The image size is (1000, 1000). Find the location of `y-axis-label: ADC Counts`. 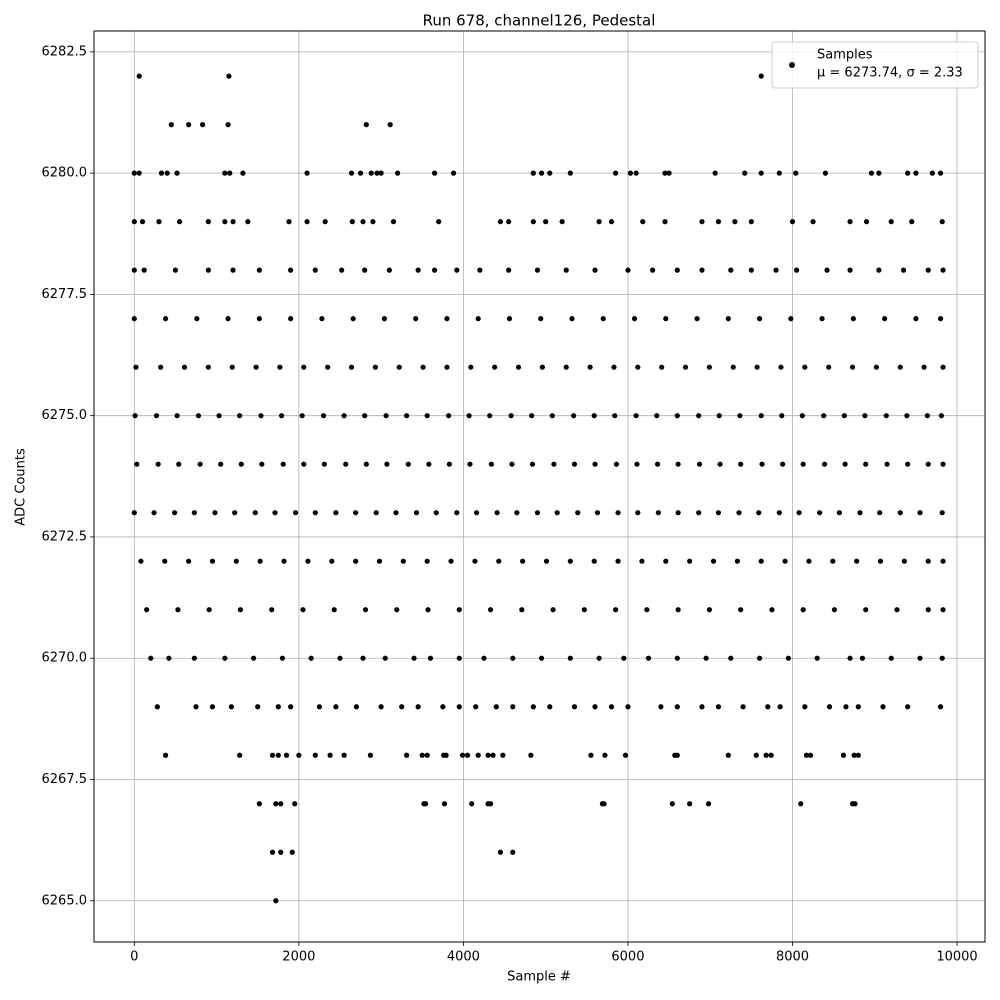

y-axis-label: ADC Counts is located at coordinates (21, 487).